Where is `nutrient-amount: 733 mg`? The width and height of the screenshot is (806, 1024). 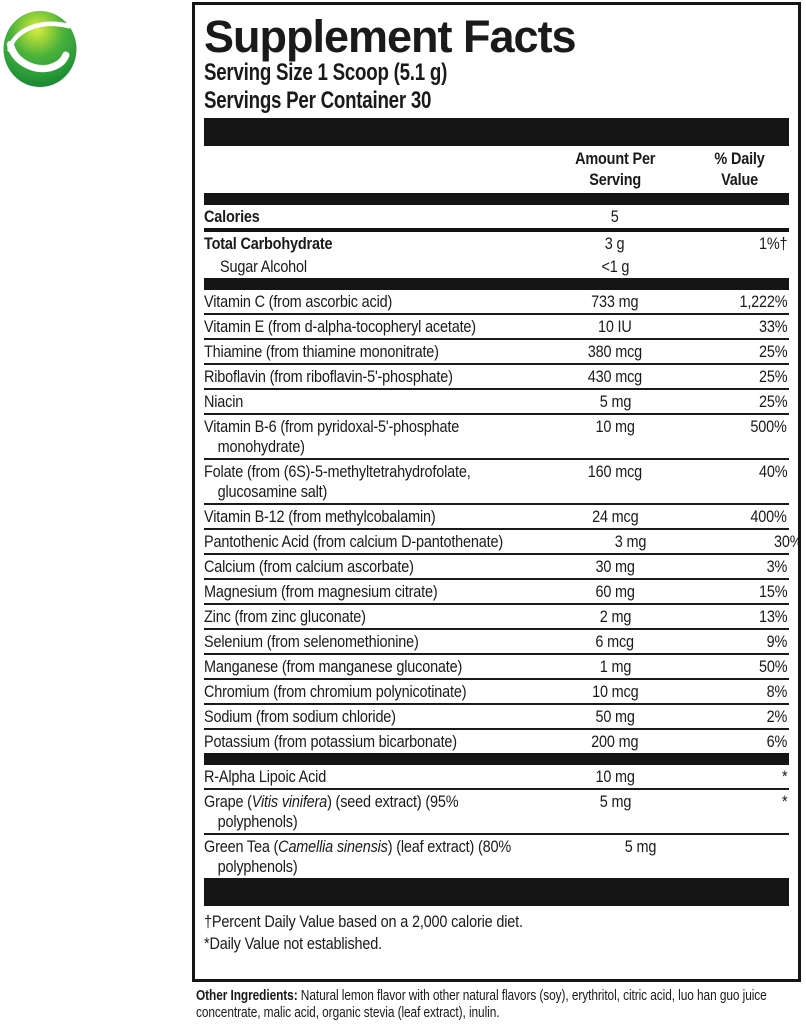
nutrient-amount: 733 mg is located at coordinates (615, 301).